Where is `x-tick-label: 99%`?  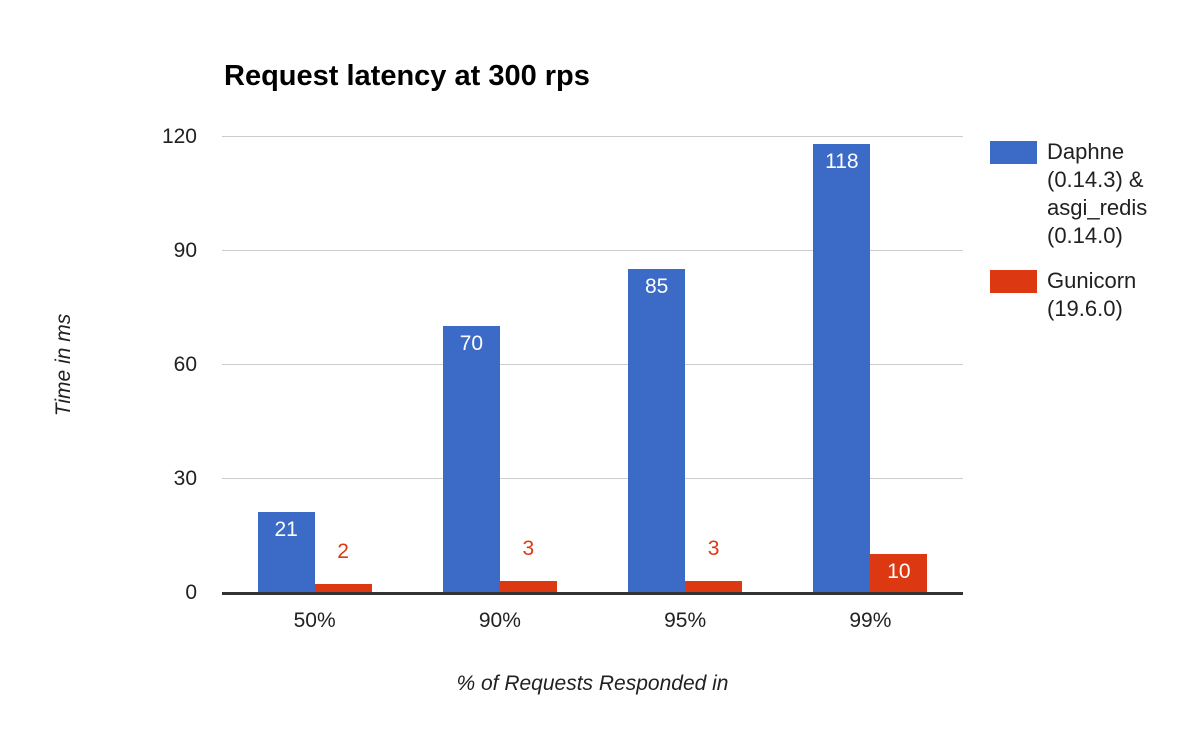 x-tick-label: 99% is located at coordinates (870, 620).